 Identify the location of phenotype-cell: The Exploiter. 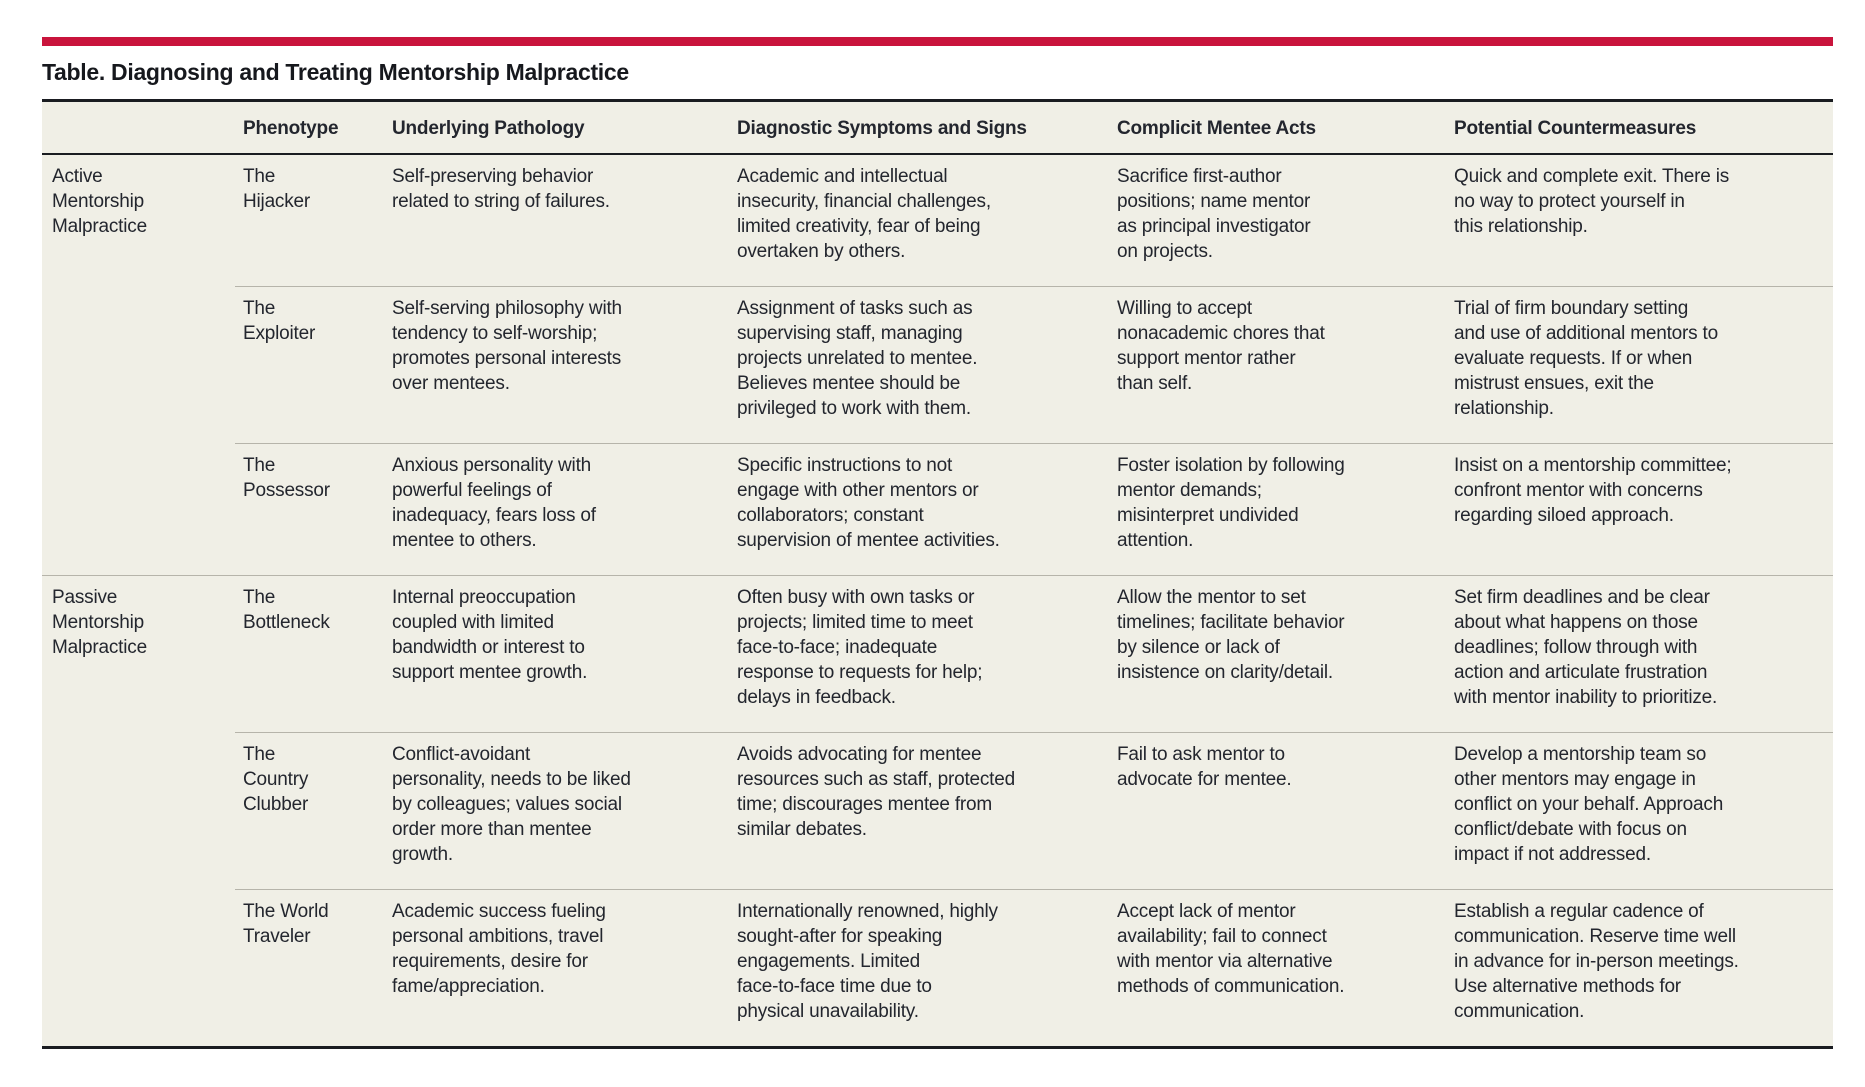
(310, 364).